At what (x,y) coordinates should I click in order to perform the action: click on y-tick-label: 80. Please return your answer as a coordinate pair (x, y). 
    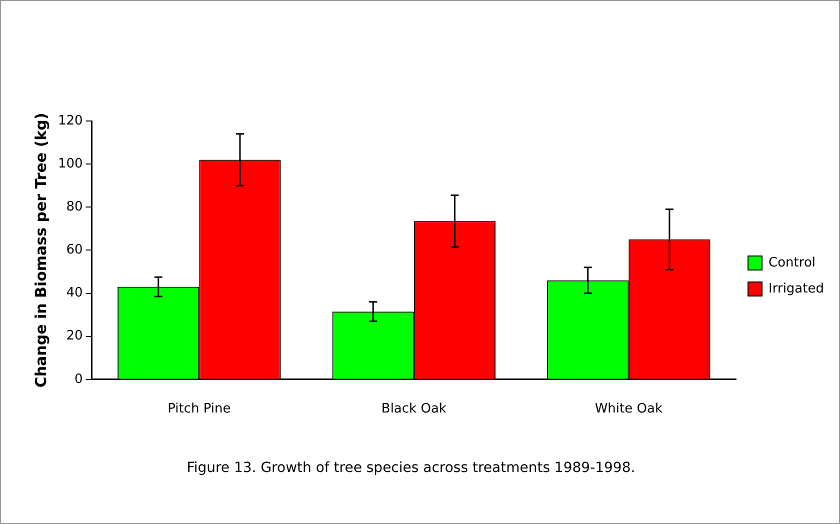
    Looking at the image, I should click on (74, 207).